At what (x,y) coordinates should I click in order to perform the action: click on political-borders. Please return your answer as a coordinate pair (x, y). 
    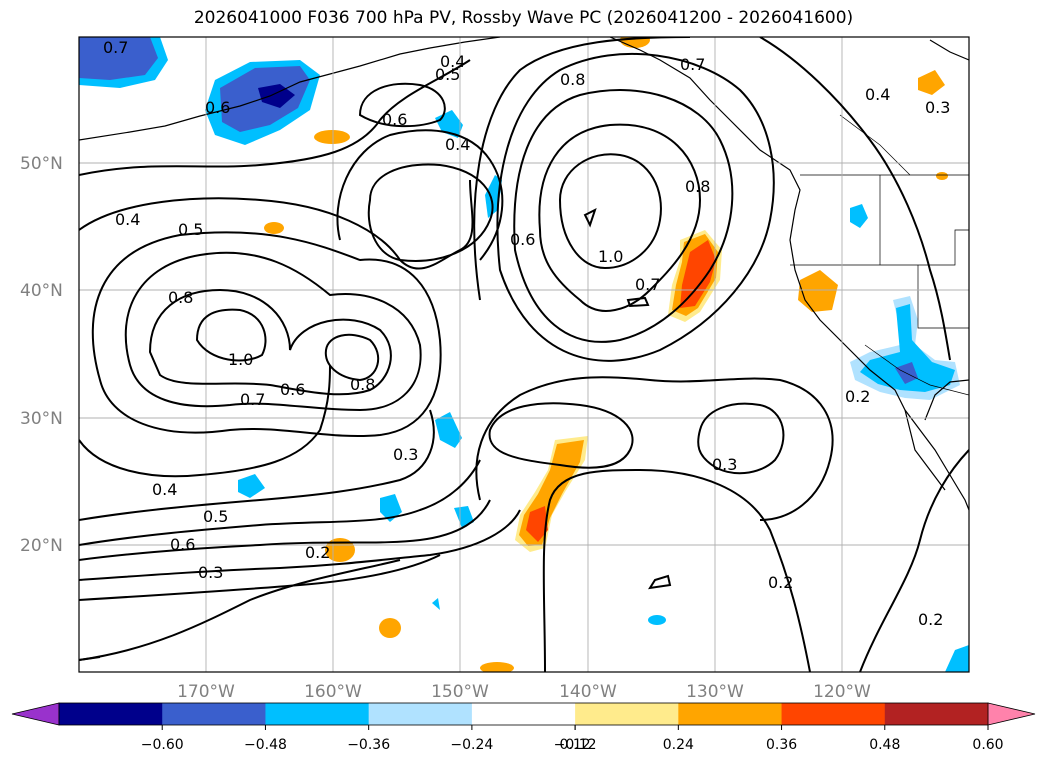
    Looking at the image, I should click on (879, 255).